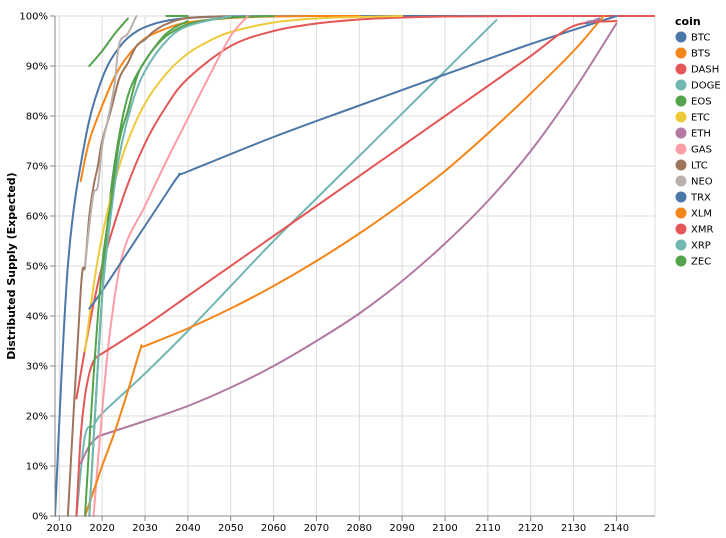 This screenshot has height=538, width=726. Describe the element at coordinates (701, 262) in the screenshot. I see `legend-label: ZEC` at that location.